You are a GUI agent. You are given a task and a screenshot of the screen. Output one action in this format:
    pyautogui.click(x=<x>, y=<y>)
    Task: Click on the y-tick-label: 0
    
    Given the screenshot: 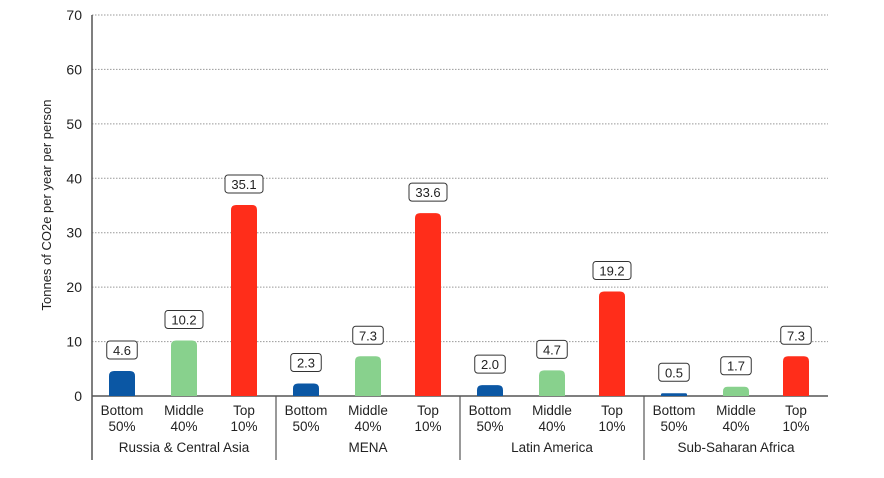 What is the action you would take?
    pyautogui.click(x=78, y=396)
    